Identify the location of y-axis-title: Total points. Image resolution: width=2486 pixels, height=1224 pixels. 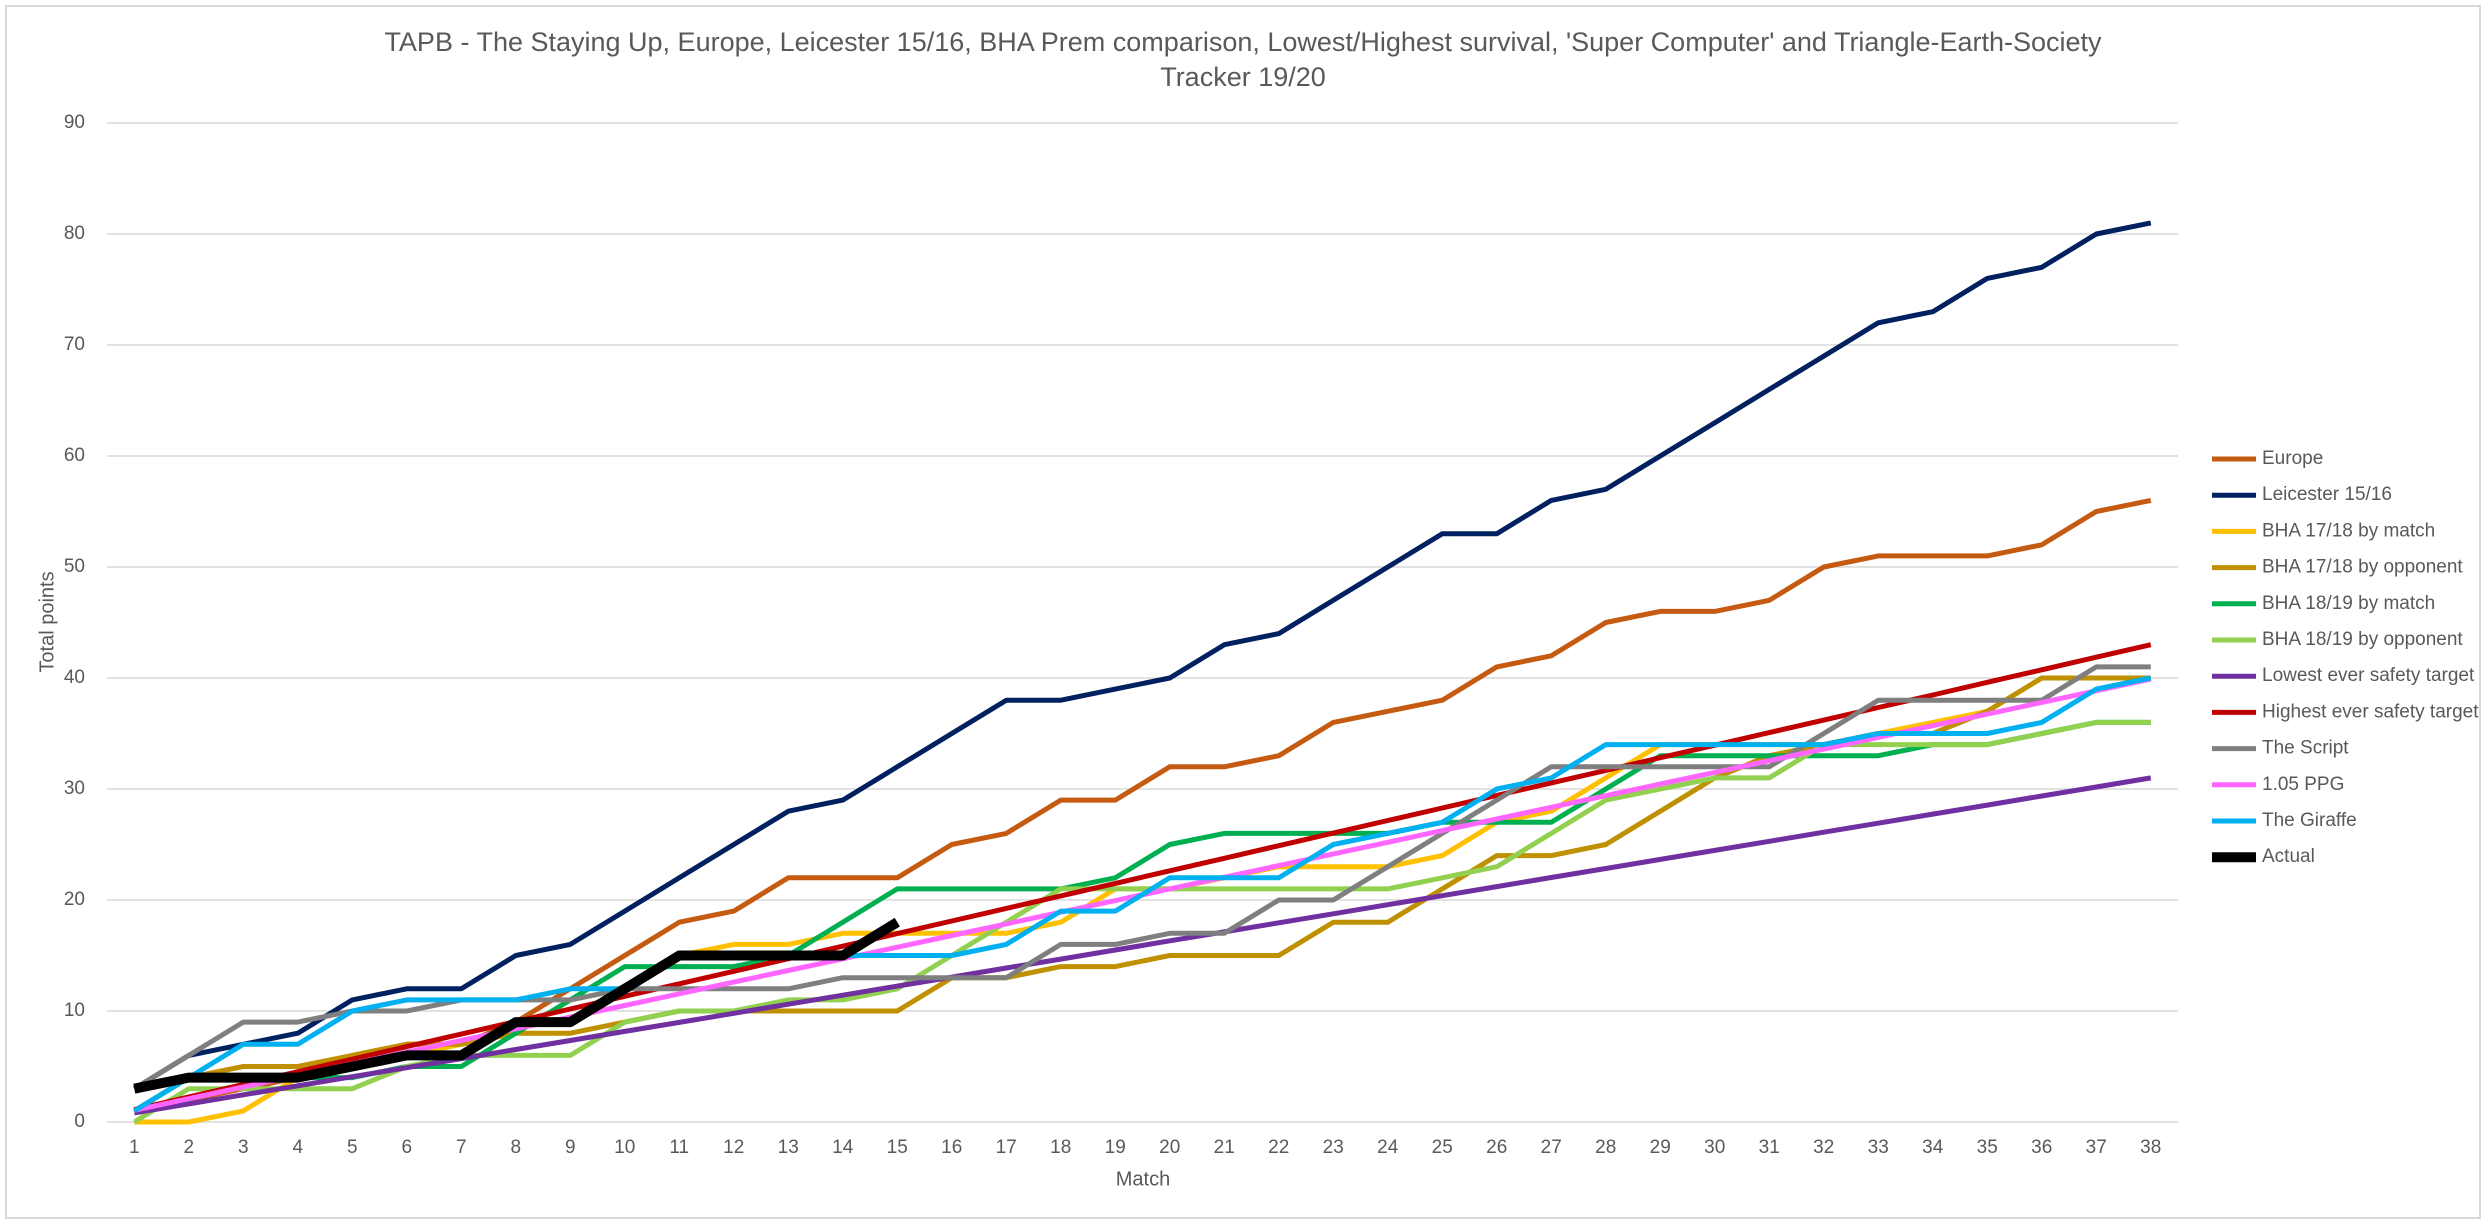
(47, 621).